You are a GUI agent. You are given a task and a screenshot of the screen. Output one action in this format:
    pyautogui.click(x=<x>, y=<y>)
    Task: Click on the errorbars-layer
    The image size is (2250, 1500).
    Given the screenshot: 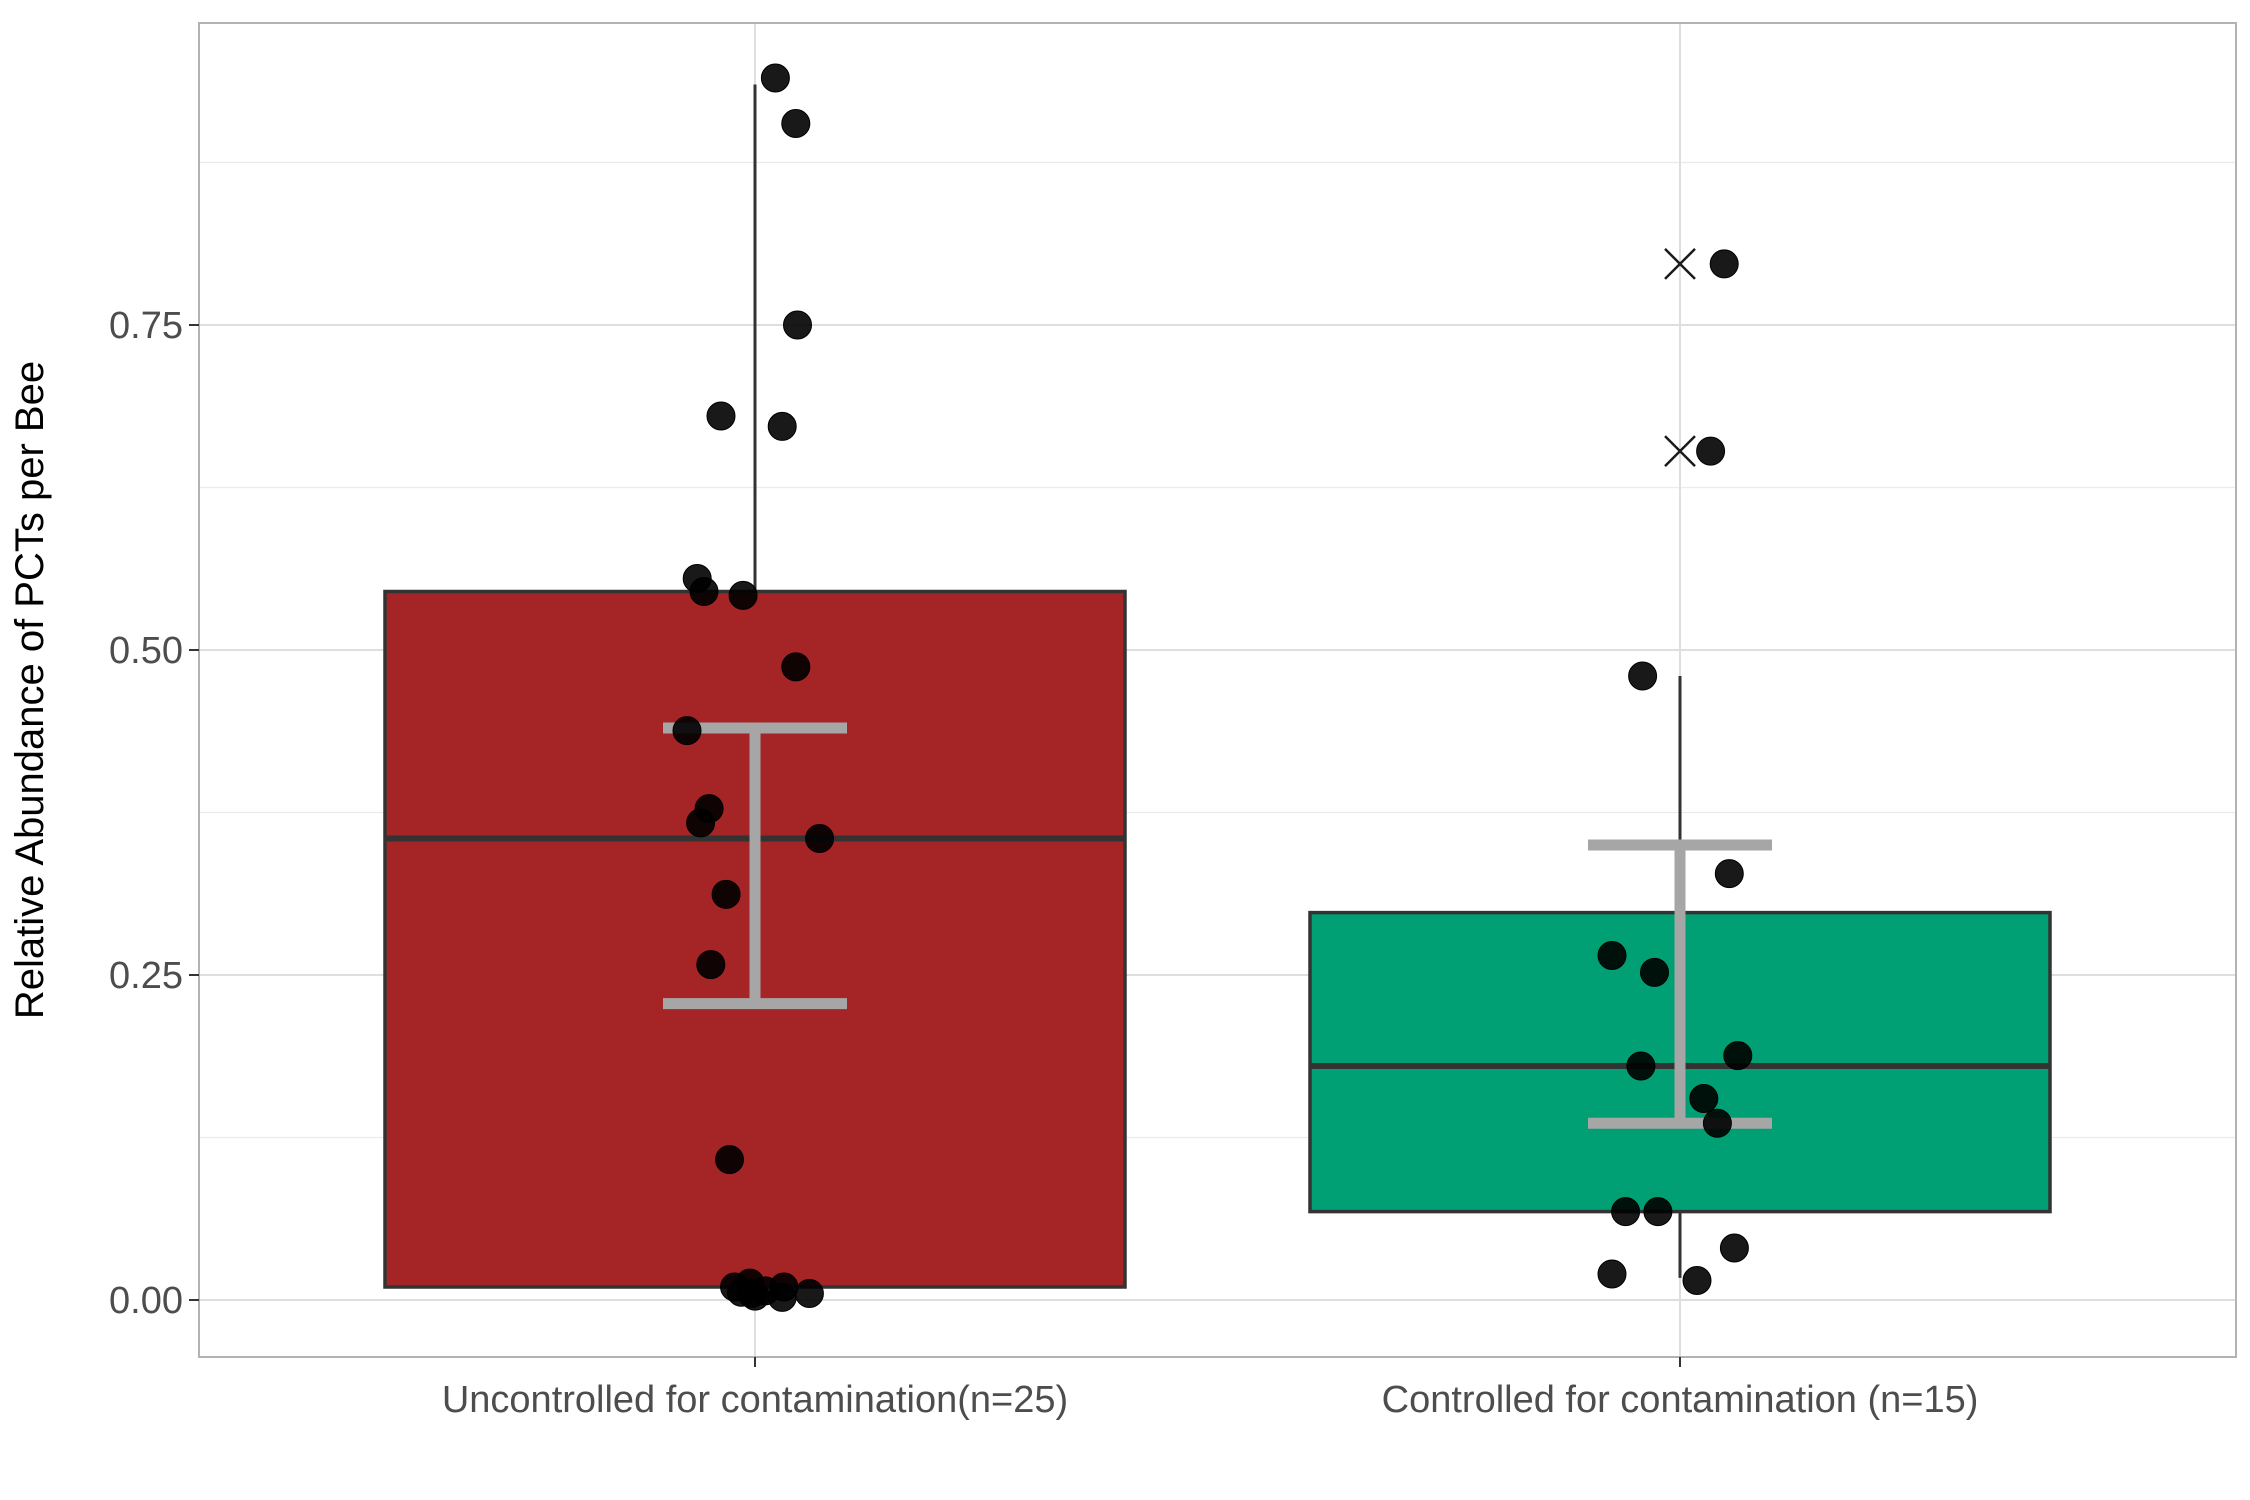 What is the action you would take?
    pyautogui.click(x=1217, y=925)
    